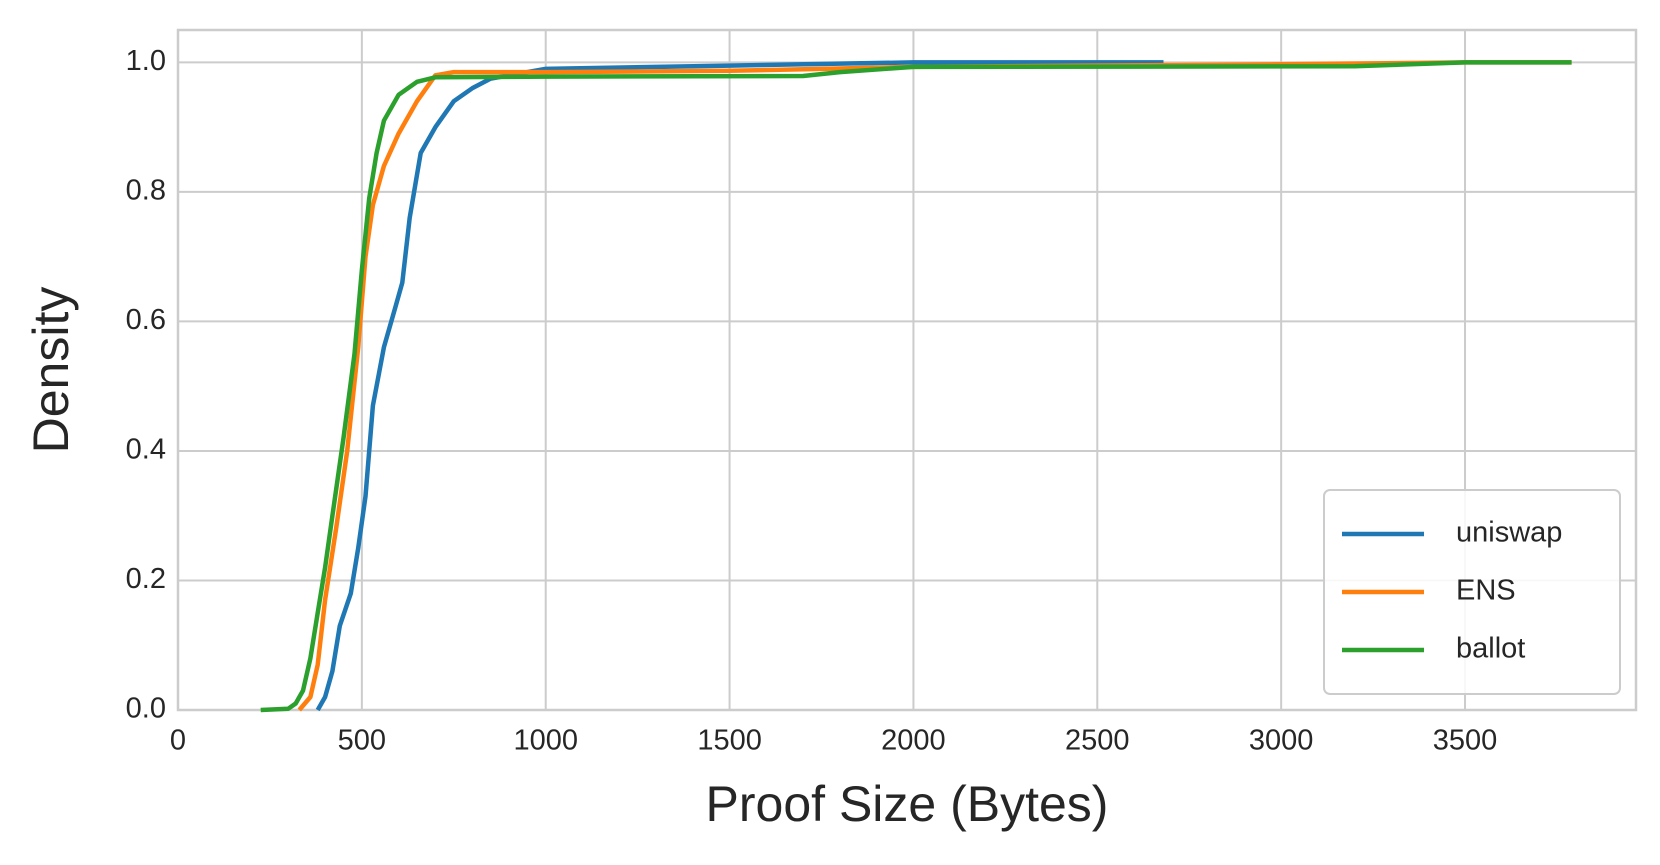 This screenshot has height=865, width=1660. I want to click on x-tick-label: 2000, so click(913, 741).